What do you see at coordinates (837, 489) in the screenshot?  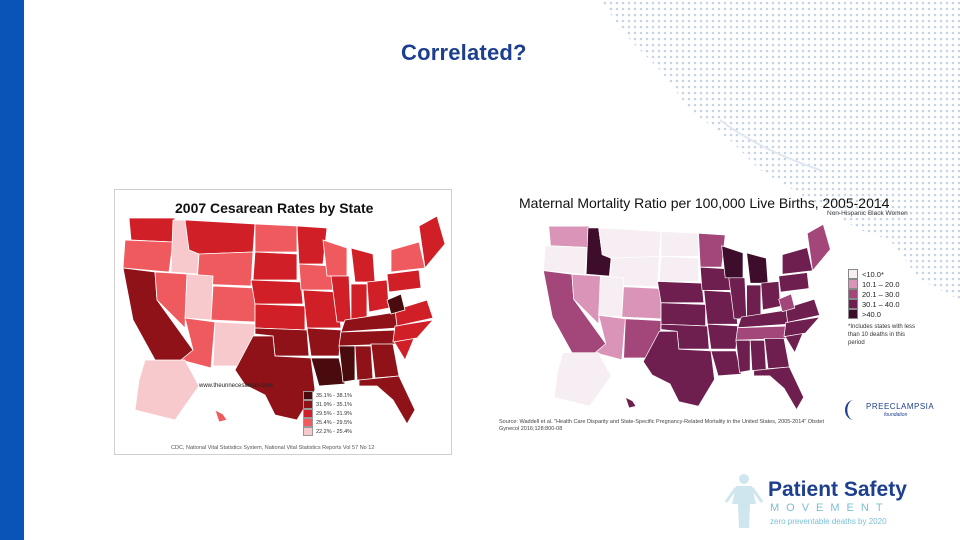 I see `brand-name: Patient Safety` at bounding box center [837, 489].